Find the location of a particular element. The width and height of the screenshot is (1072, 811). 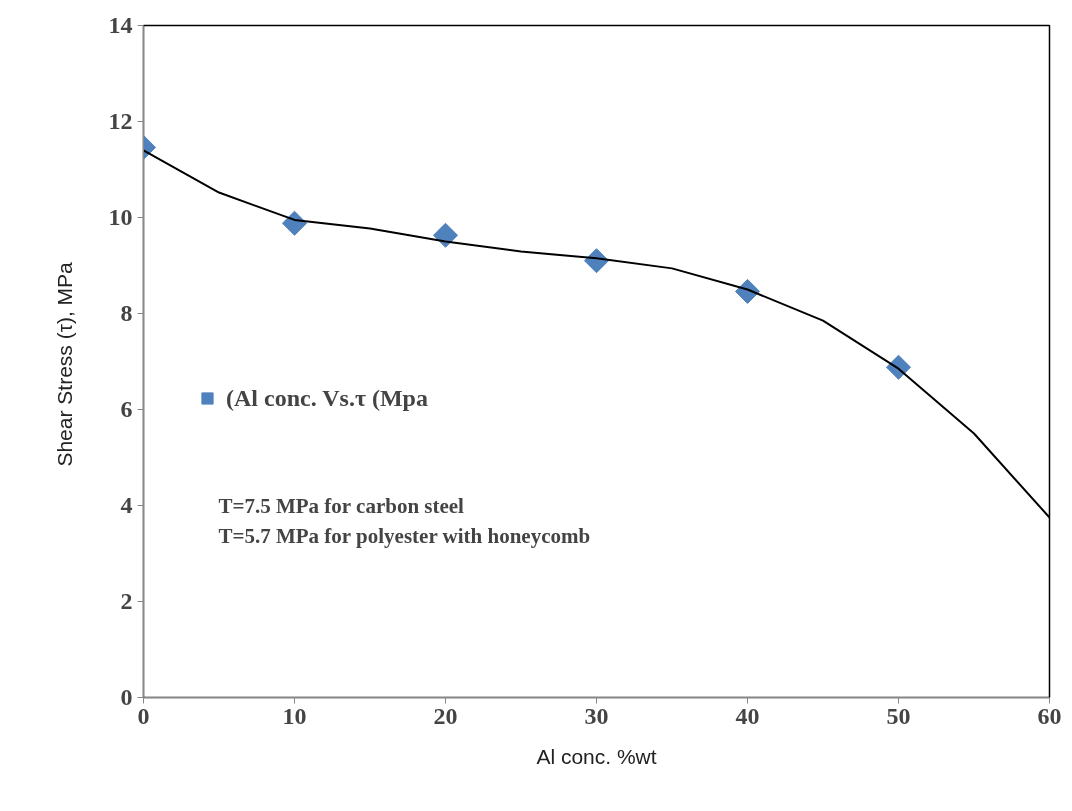

x-axis-title: Al conc. %wt is located at coordinates (596, 756).